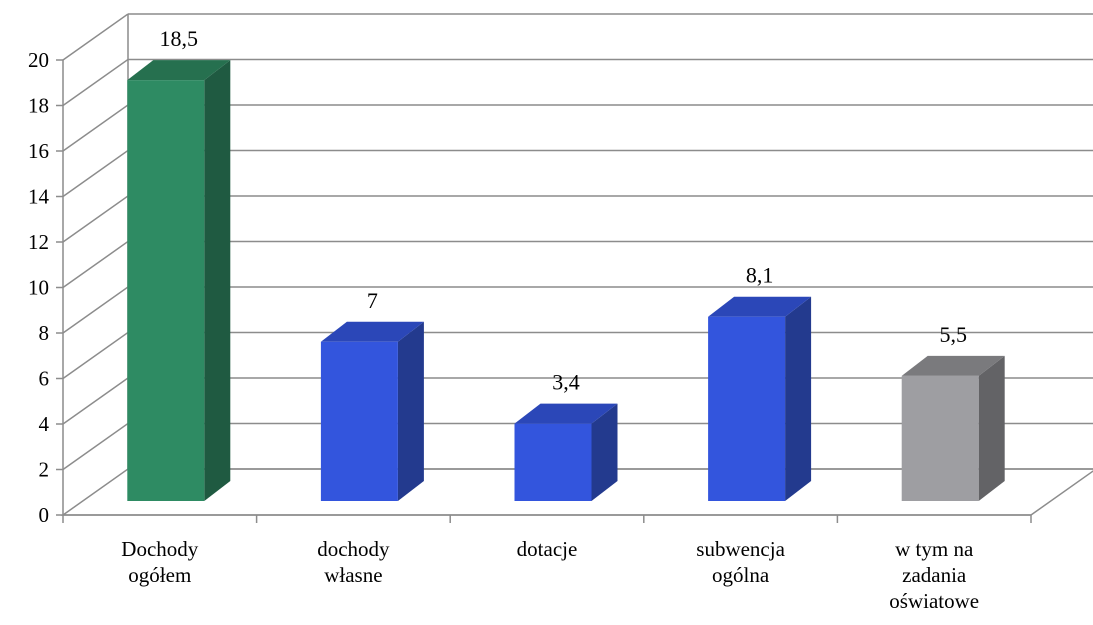 The height and width of the screenshot is (625, 1093). I want to click on x-tick-label-line: zadania, so click(934, 575).